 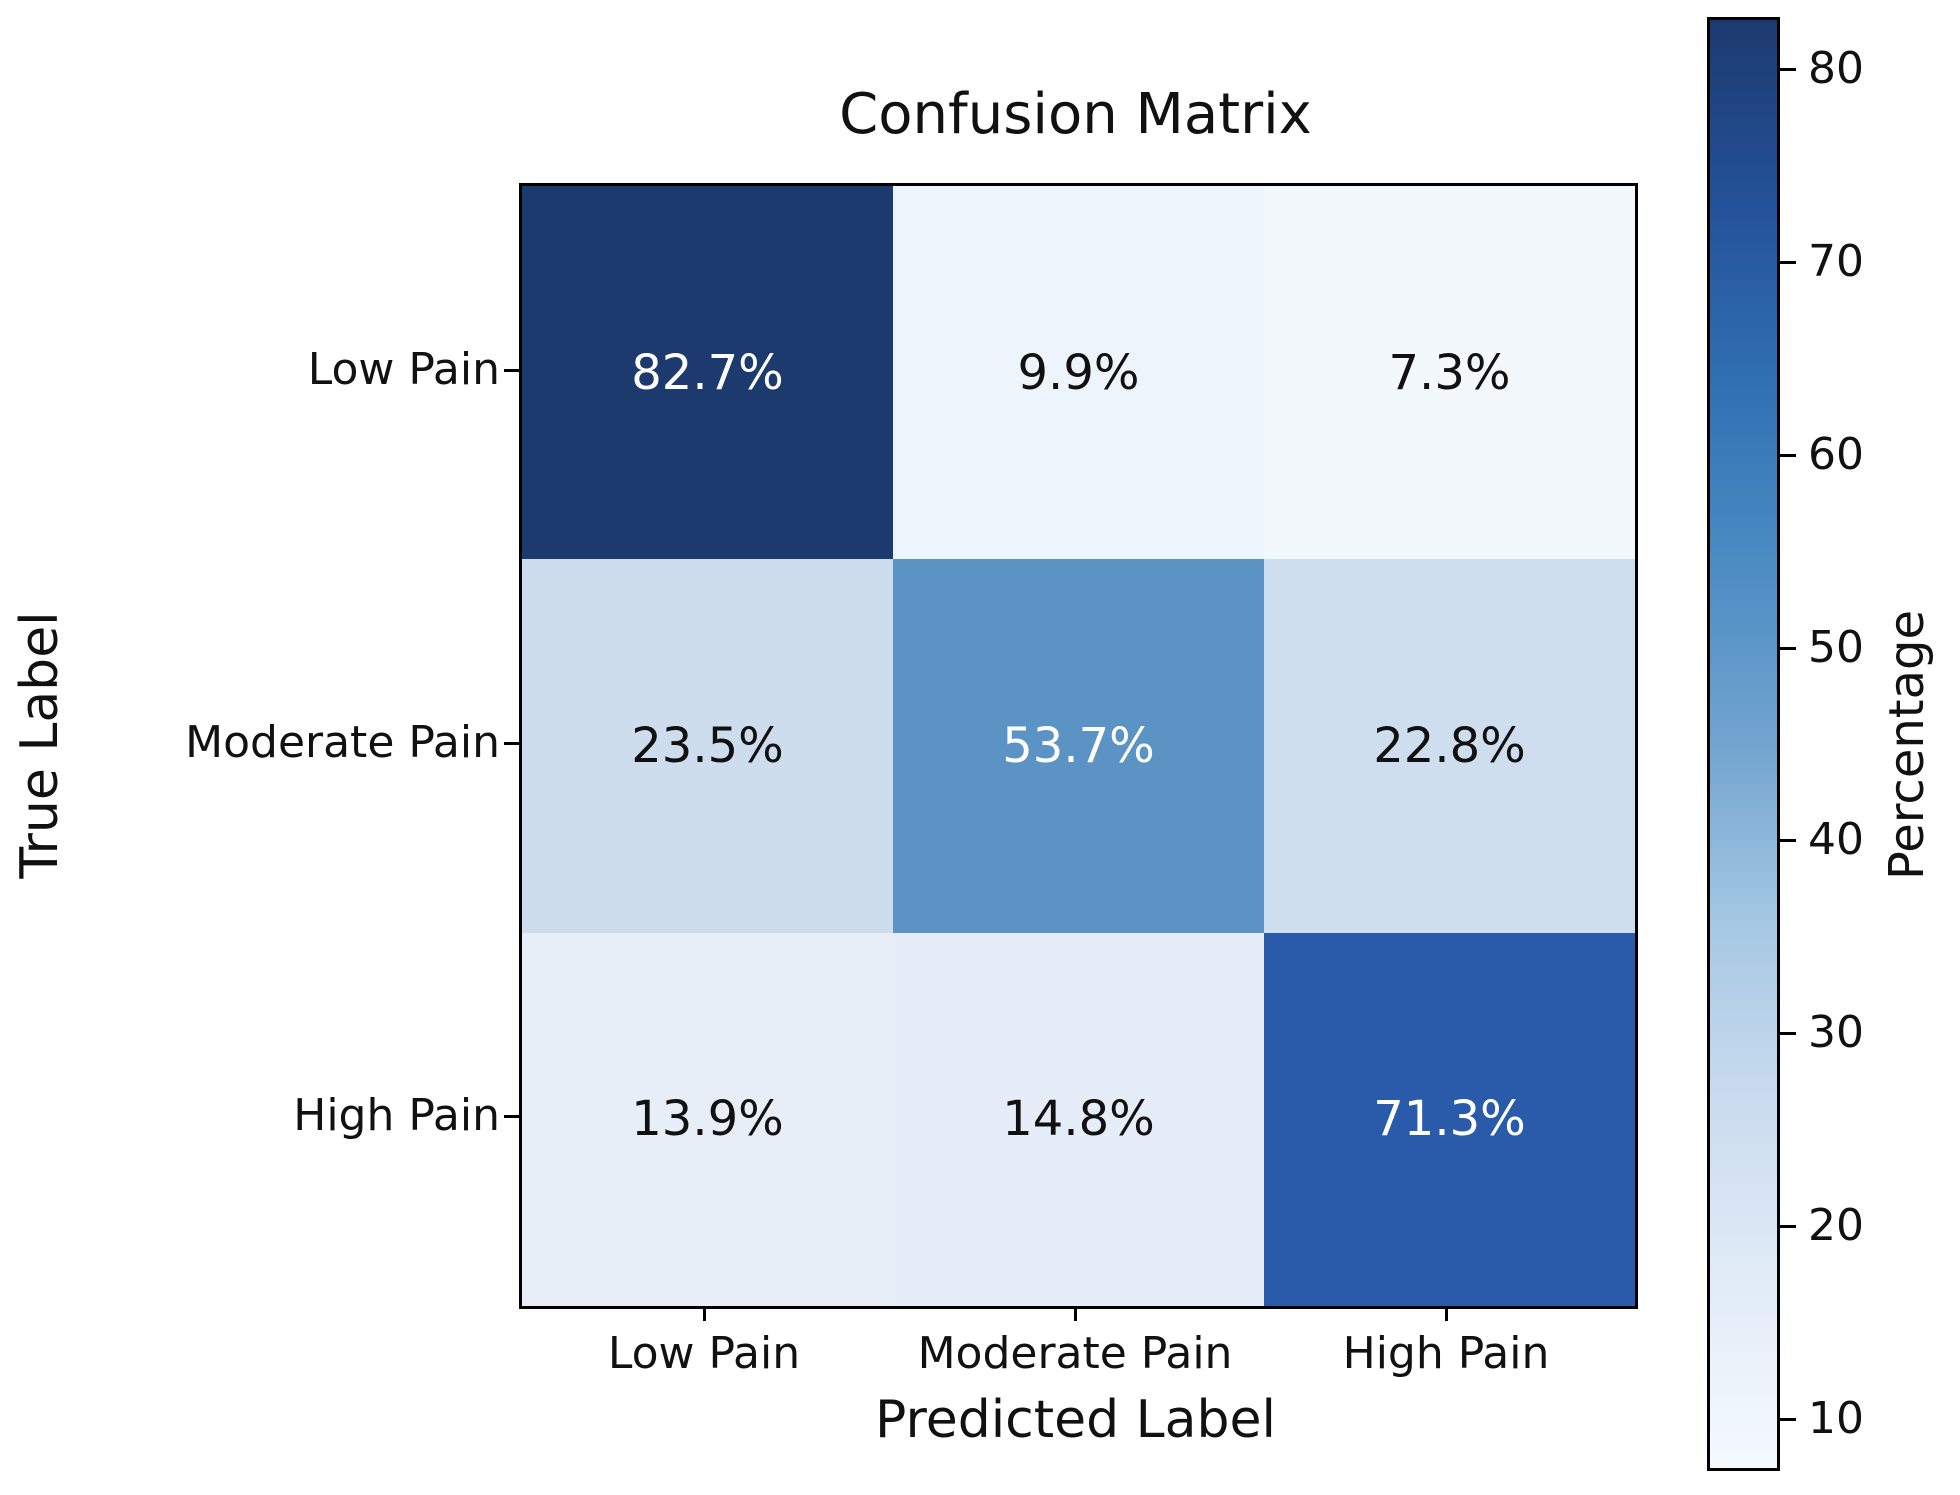 What do you see at coordinates (1836, 454) in the screenshot?
I see `colorbar-tick-60: 60` at bounding box center [1836, 454].